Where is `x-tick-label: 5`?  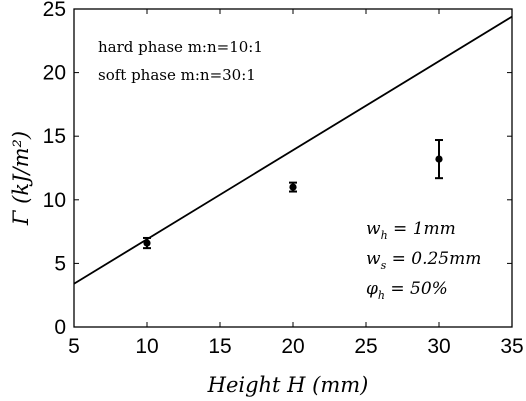
x-tick-label: 5 is located at coordinates (74, 346).